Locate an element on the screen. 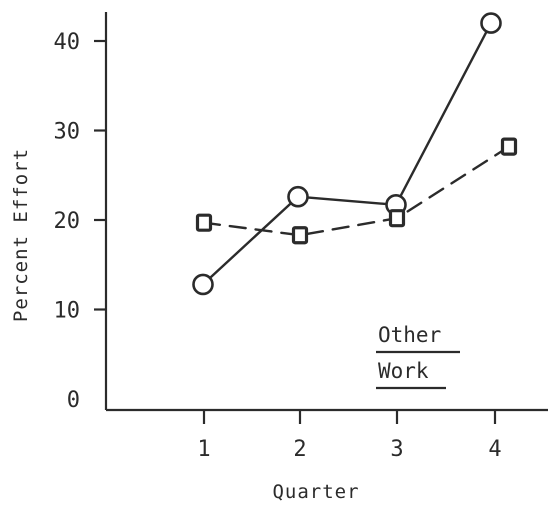  y-axis-ticks: 0 10 20 30 40 is located at coordinates (80, 221).